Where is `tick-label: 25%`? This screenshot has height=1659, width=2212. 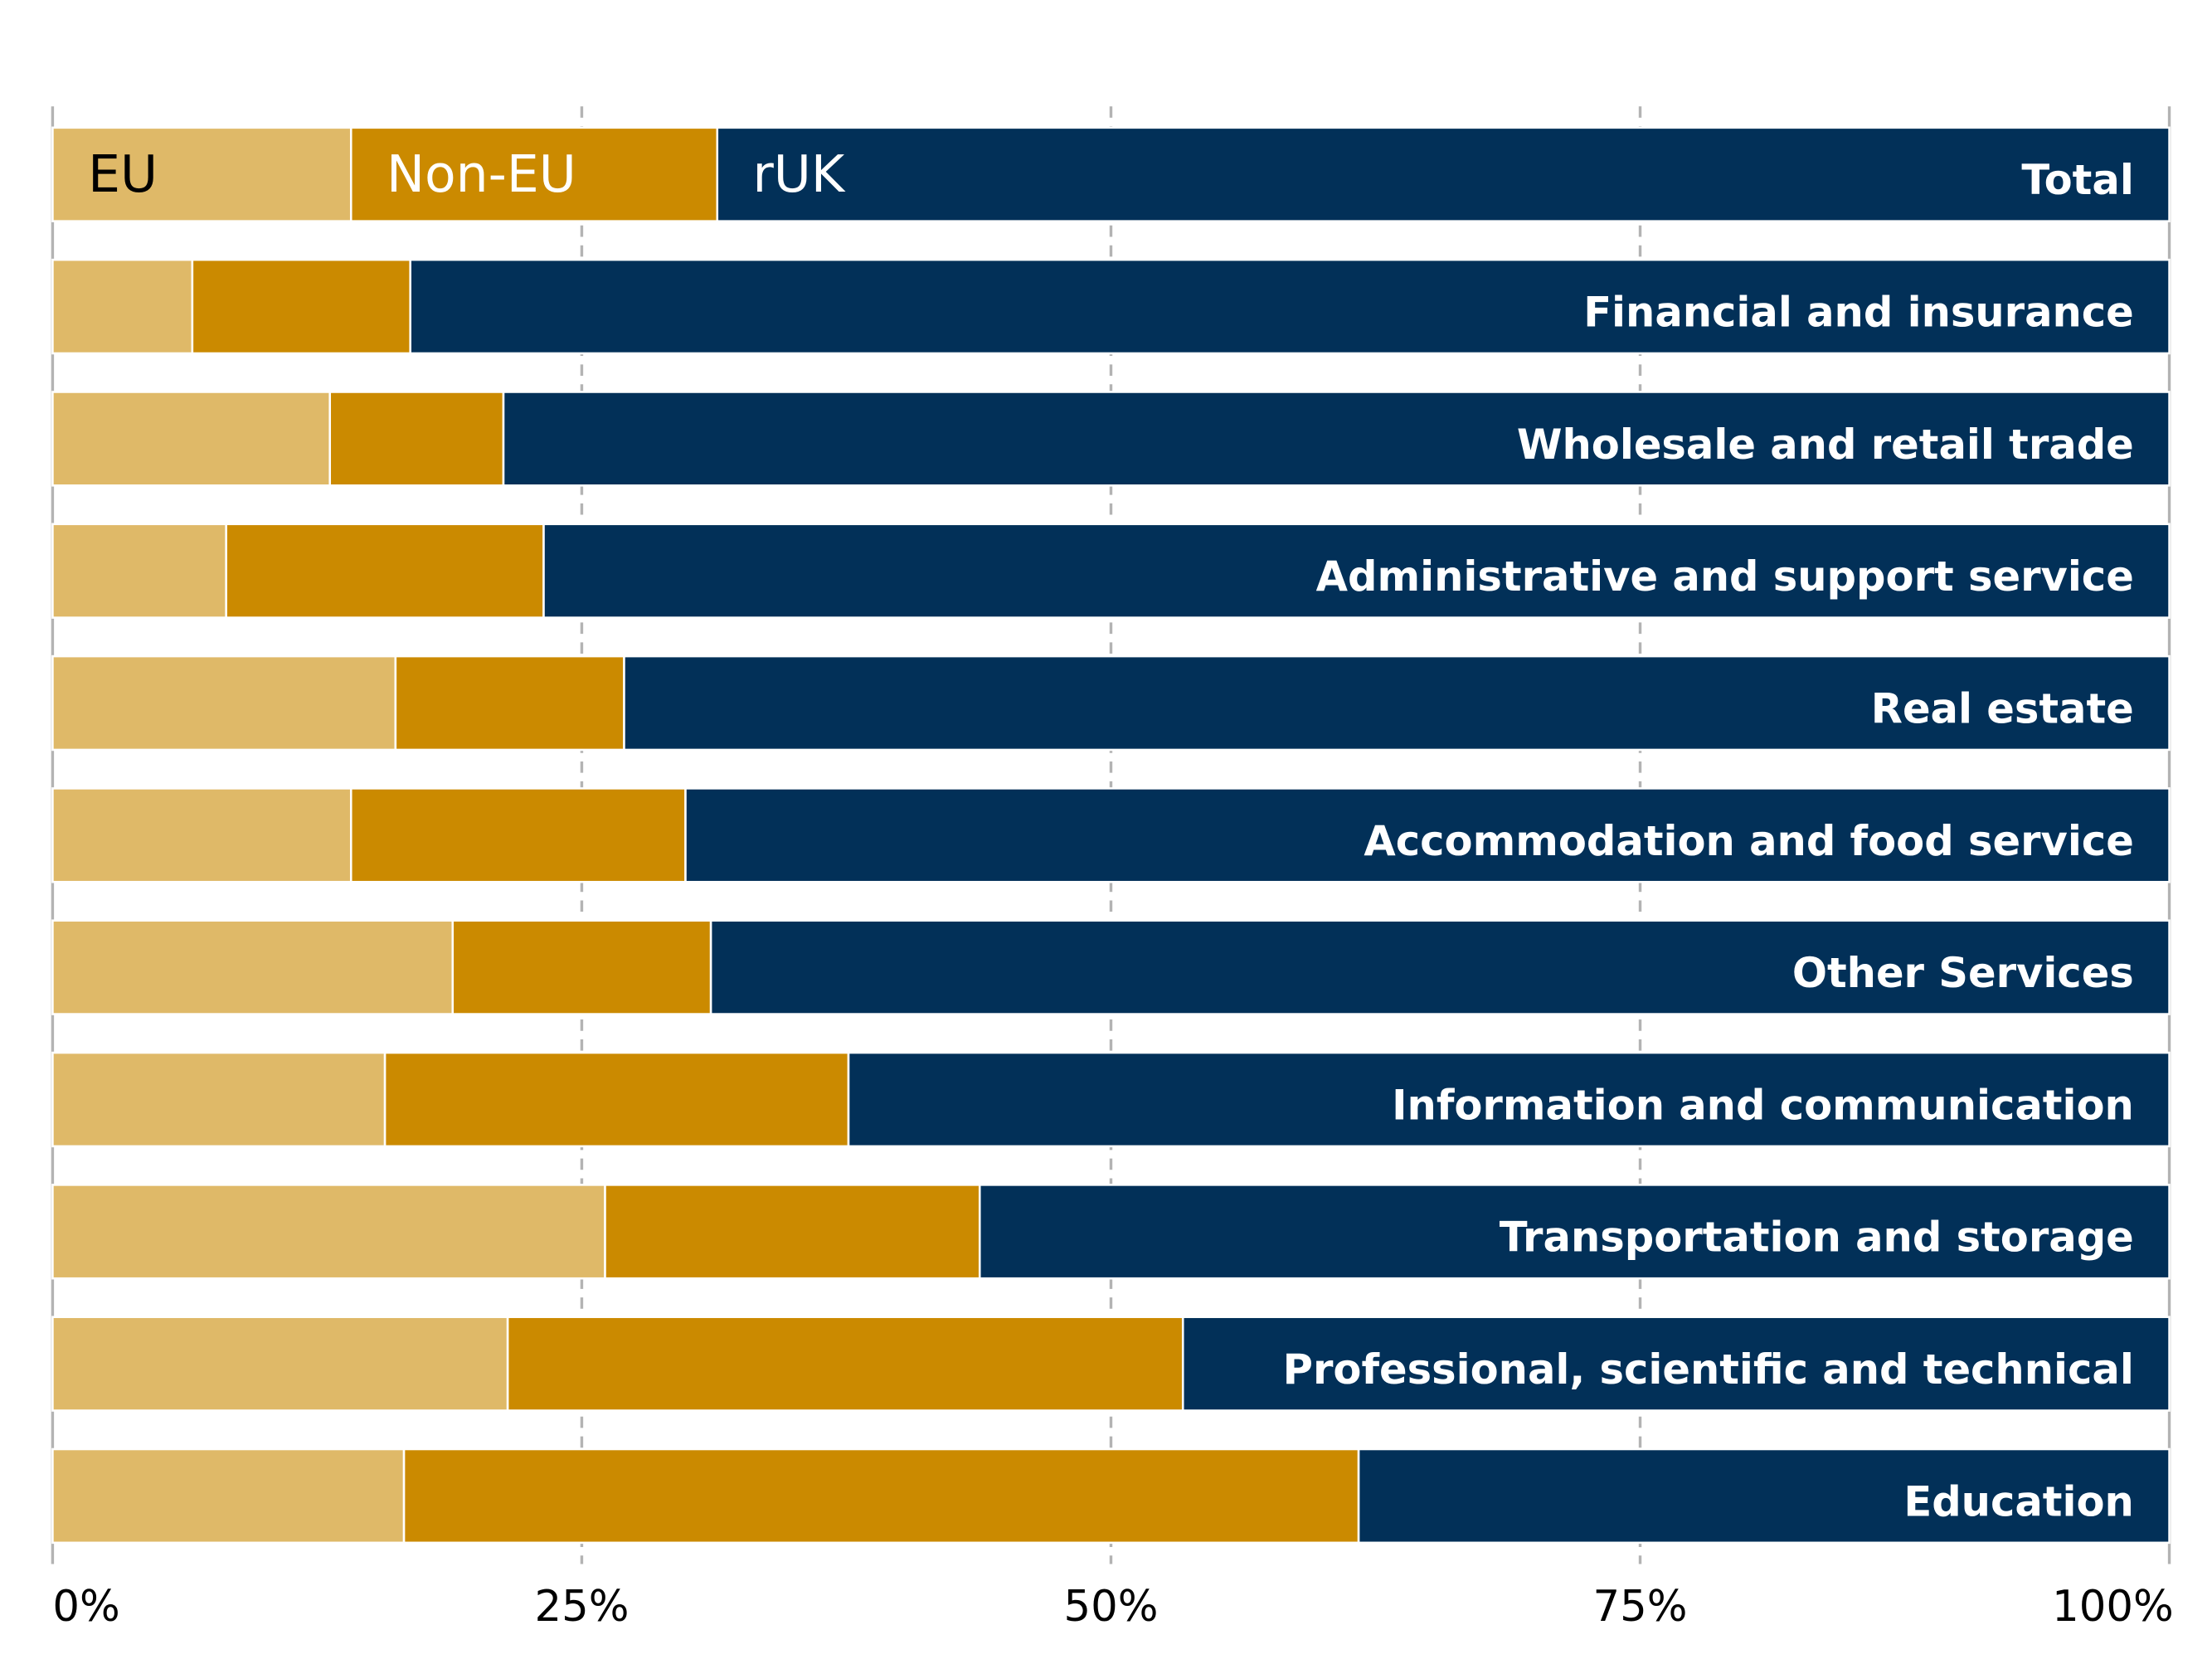
tick-label: 25% is located at coordinates (581, 1607).